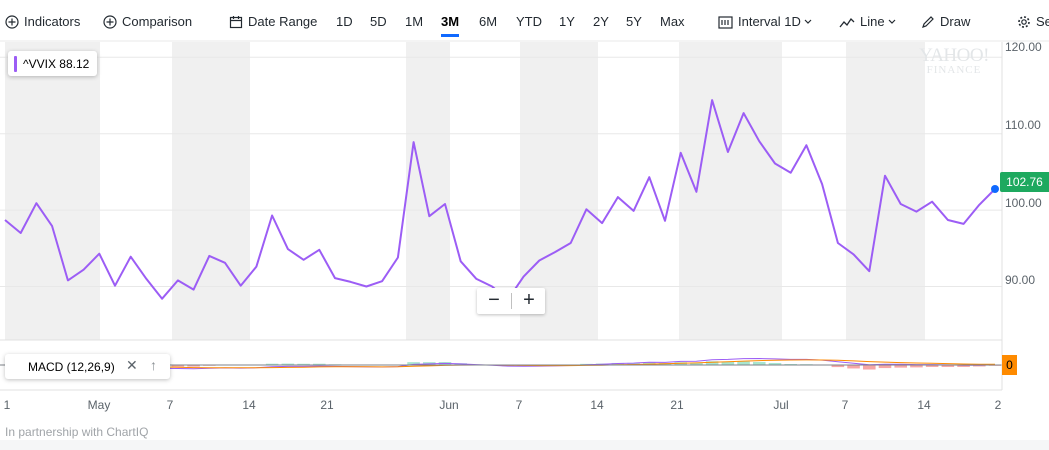 Image resolution: width=1049 pixels, height=450 pixels. What do you see at coordinates (872, 21) in the screenshot?
I see `chart-type-label: Line` at bounding box center [872, 21].